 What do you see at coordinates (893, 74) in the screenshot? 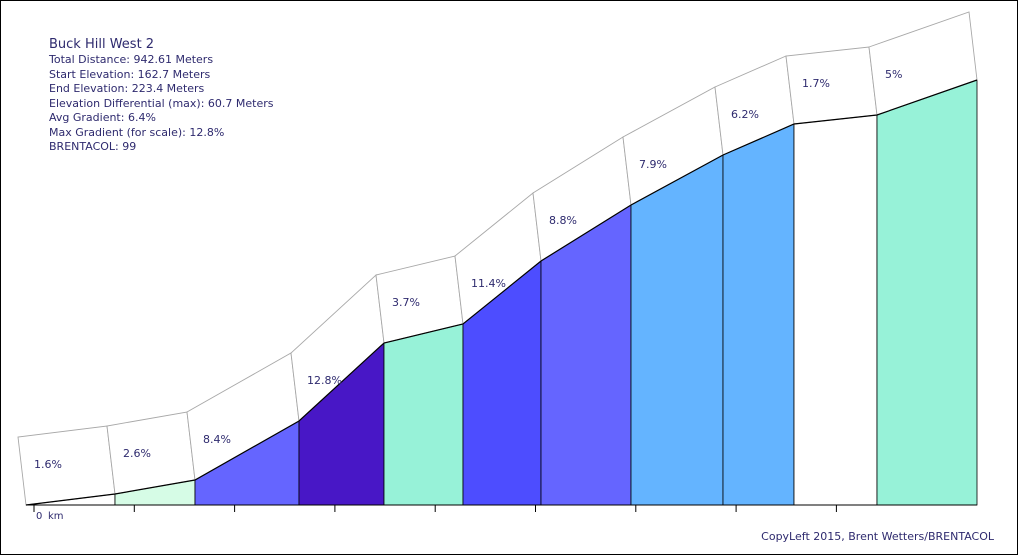
I see `gradient-label: 5%` at bounding box center [893, 74].